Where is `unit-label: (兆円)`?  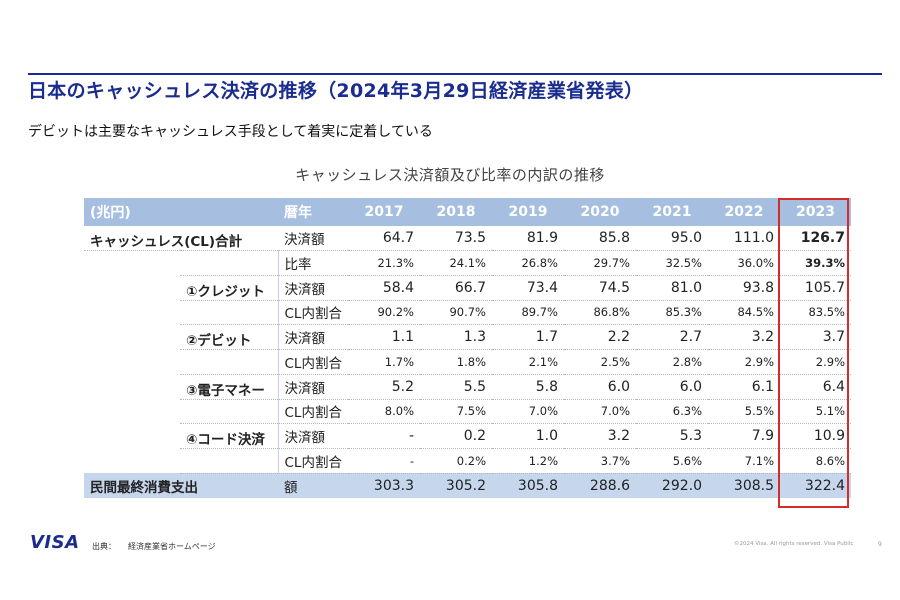 unit-label: (兆円) is located at coordinates (181, 212).